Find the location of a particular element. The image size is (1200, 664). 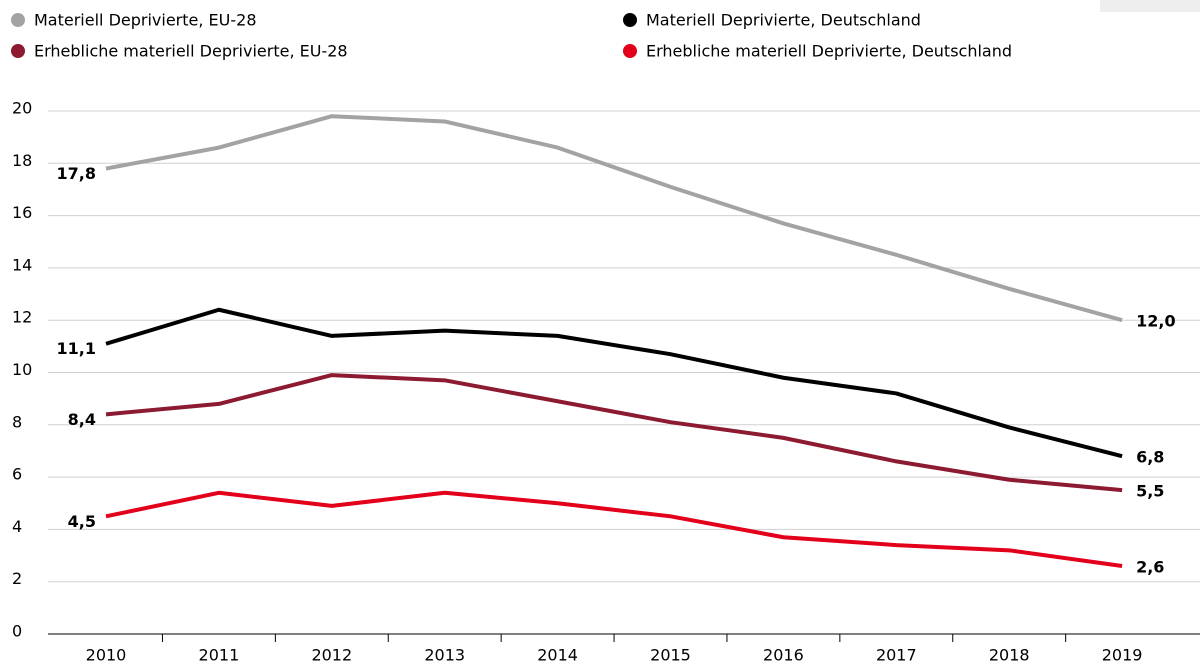

y-tick-label: 8 is located at coordinates (17, 421).